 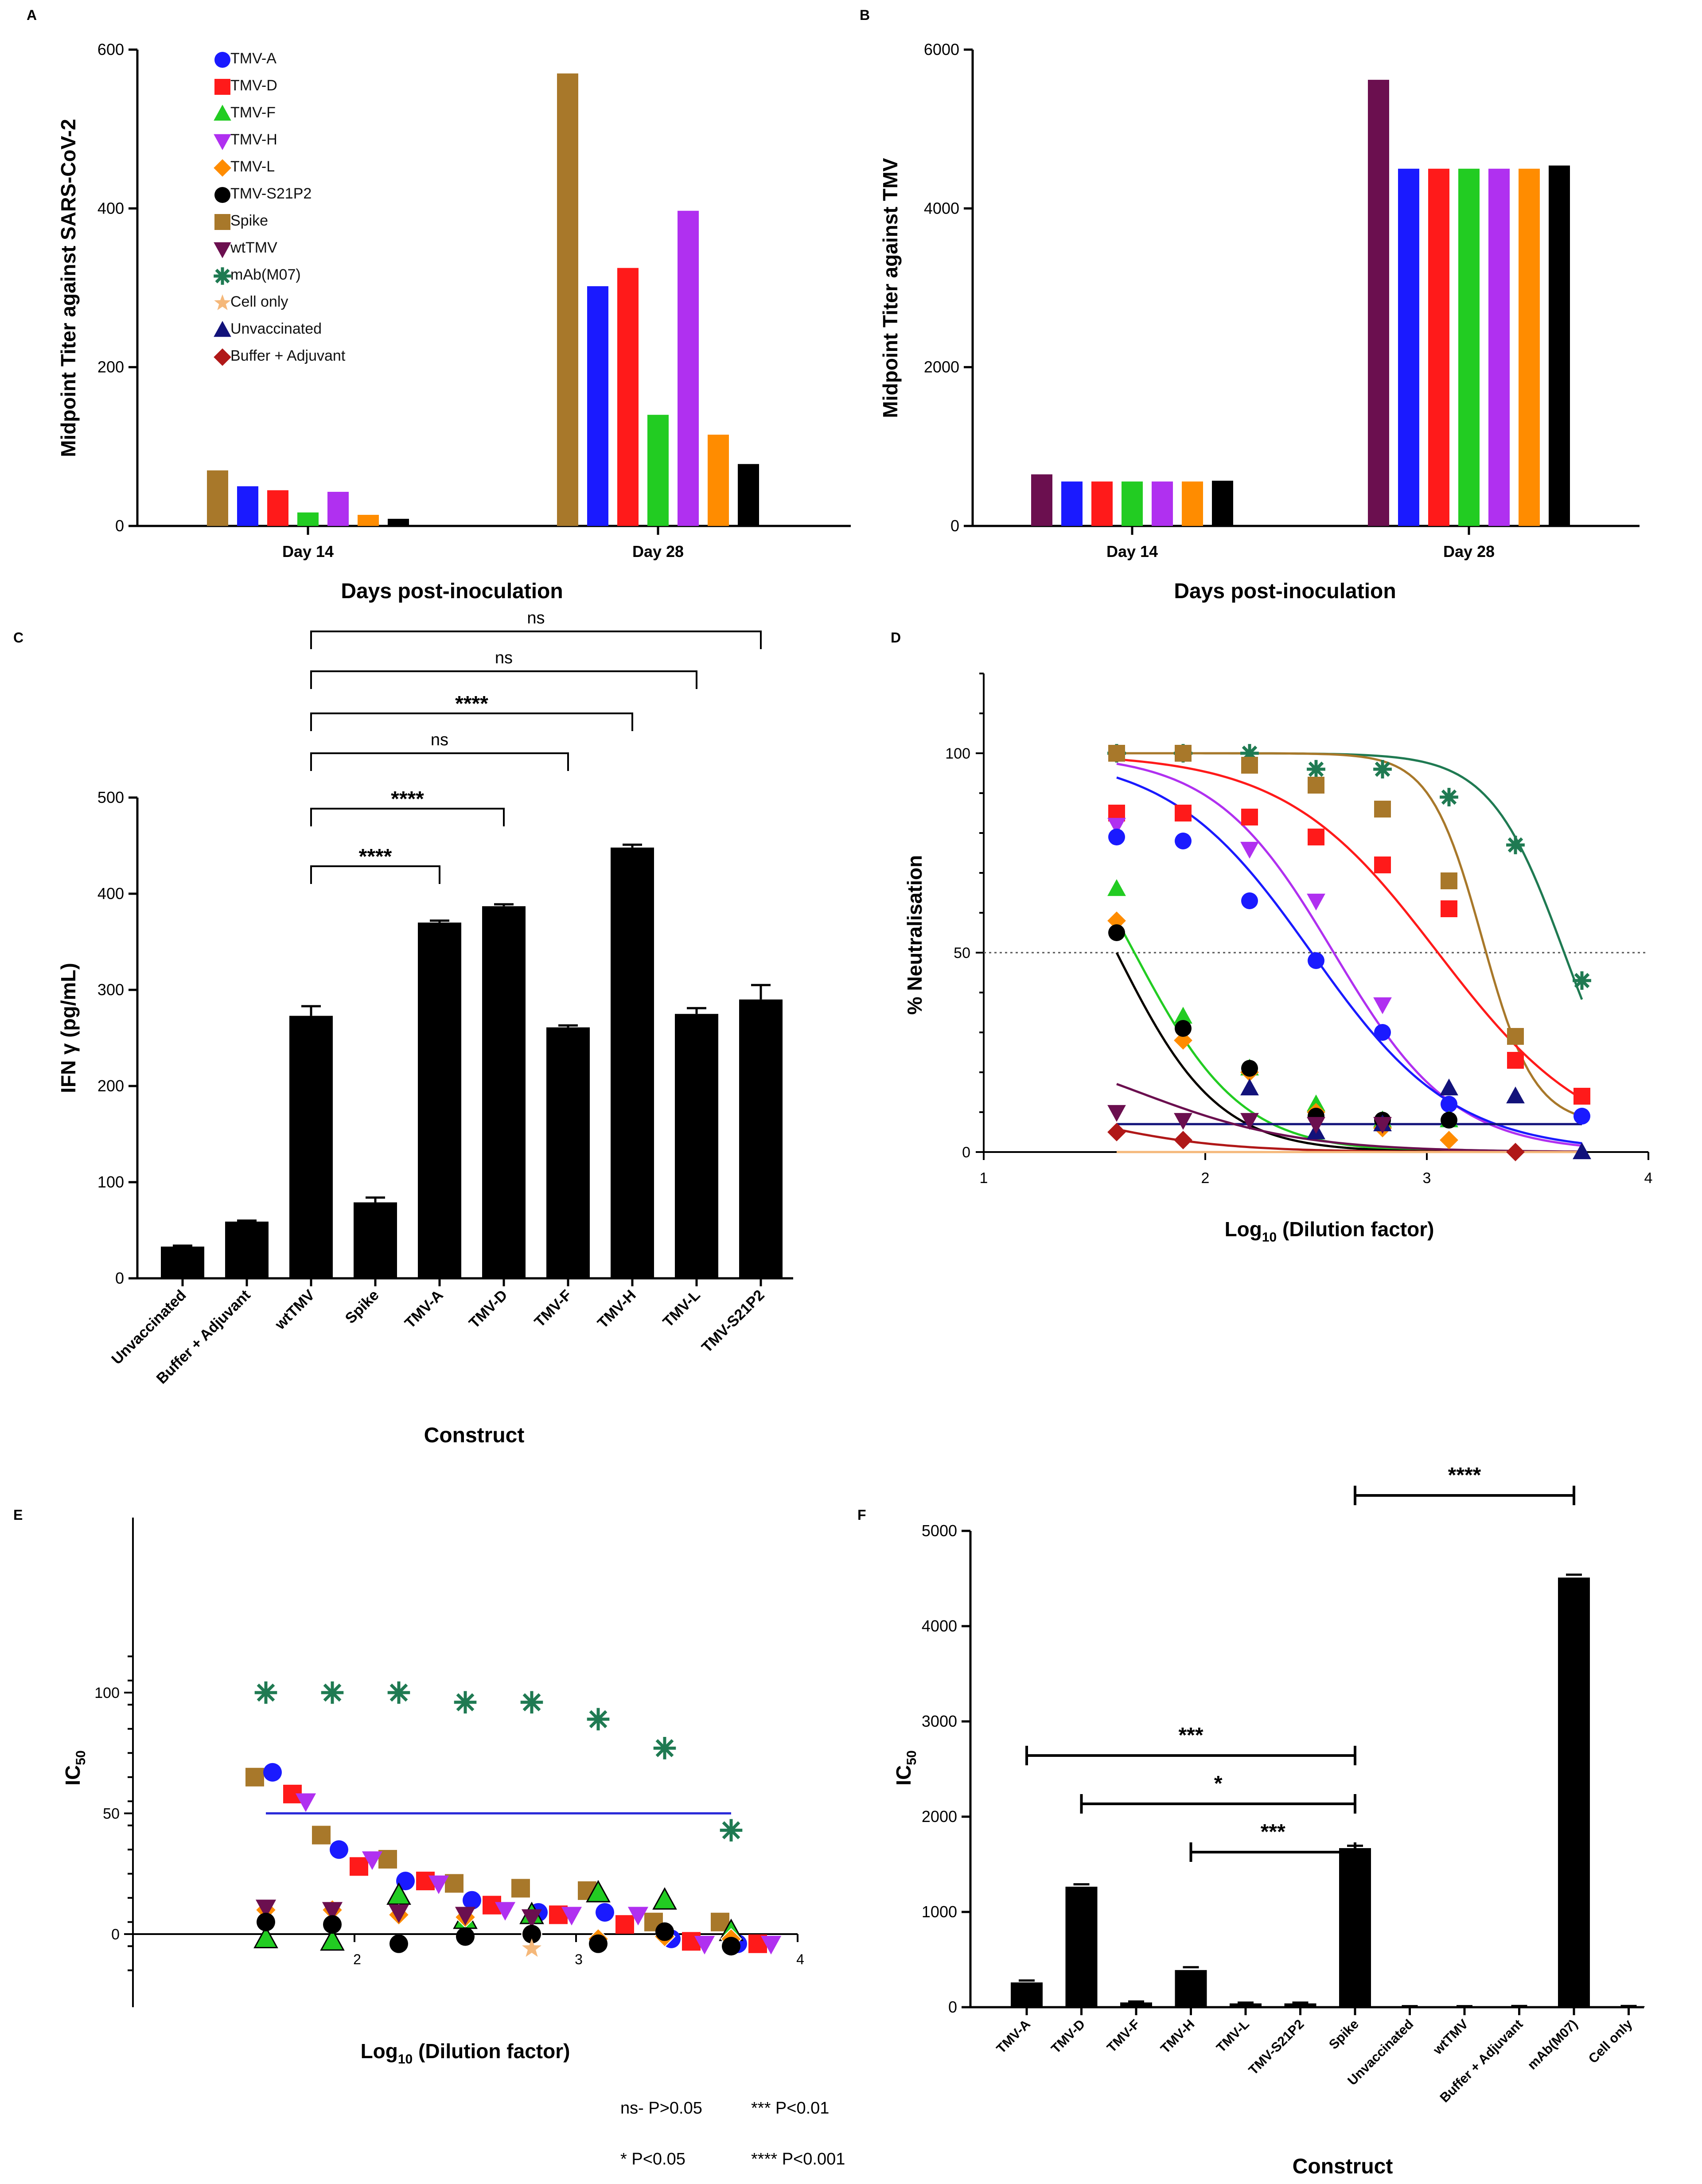 What do you see at coordinates (110, 49) in the screenshot?
I see `panel-a-y-tick-label: 600` at bounding box center [110, 49].